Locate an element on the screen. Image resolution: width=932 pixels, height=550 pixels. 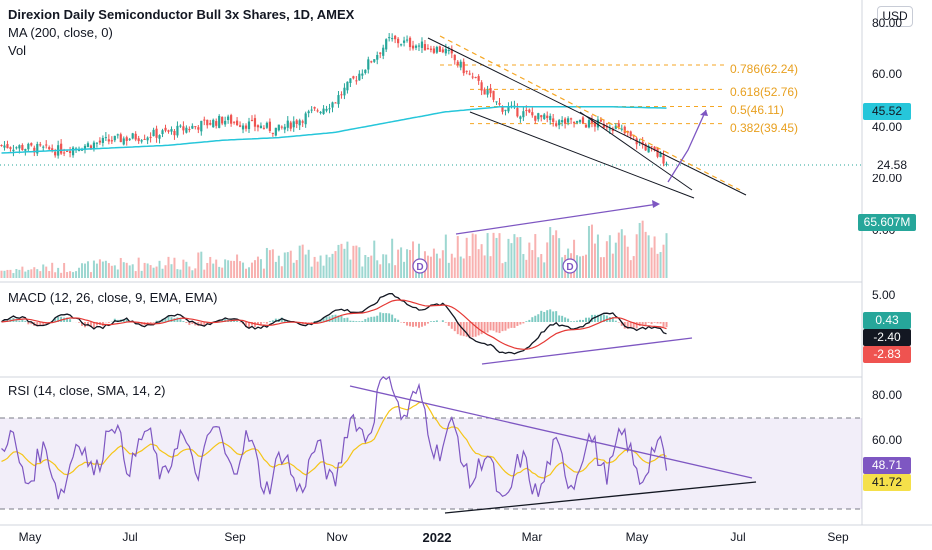
projection-arrow is located at coordinates (687, 146).